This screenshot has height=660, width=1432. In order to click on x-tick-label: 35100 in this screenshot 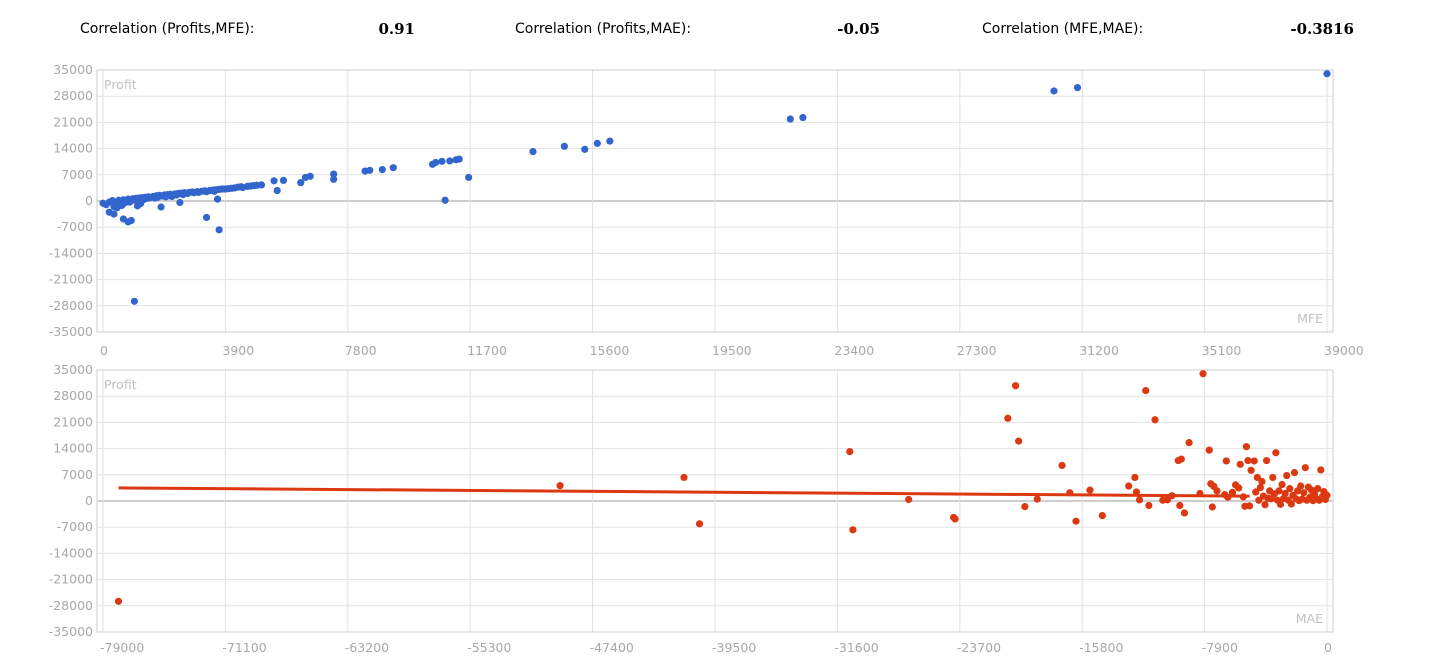, I will do `click(1222, 350)`.